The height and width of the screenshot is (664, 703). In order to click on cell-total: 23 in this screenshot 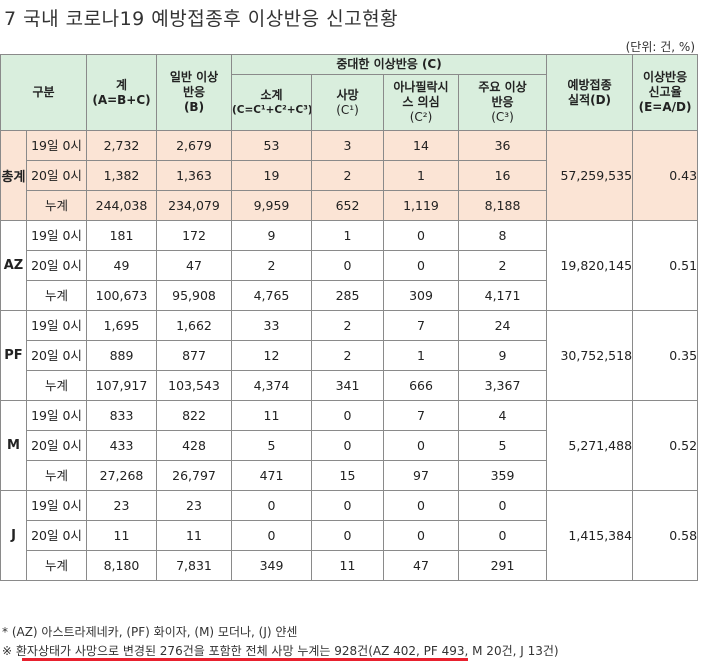, I will do `click(121, 505)`.